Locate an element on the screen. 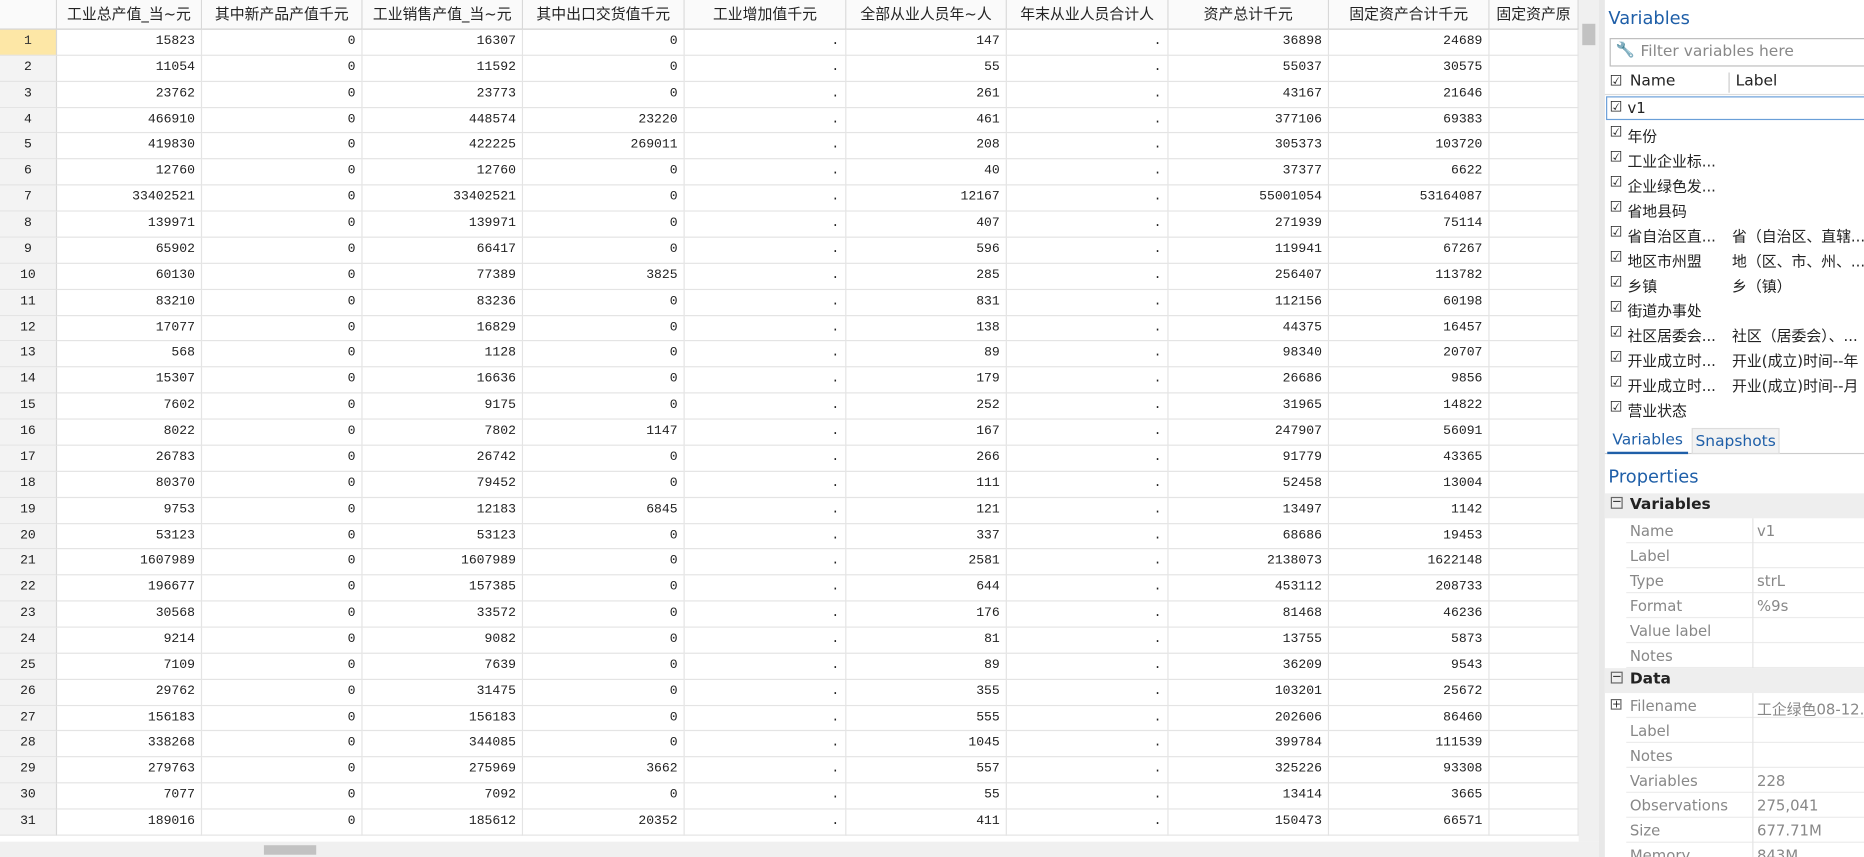 The width and height of the screenshot is (1864, 857). data-cell: 26742 is located at coordinates (443, 458).